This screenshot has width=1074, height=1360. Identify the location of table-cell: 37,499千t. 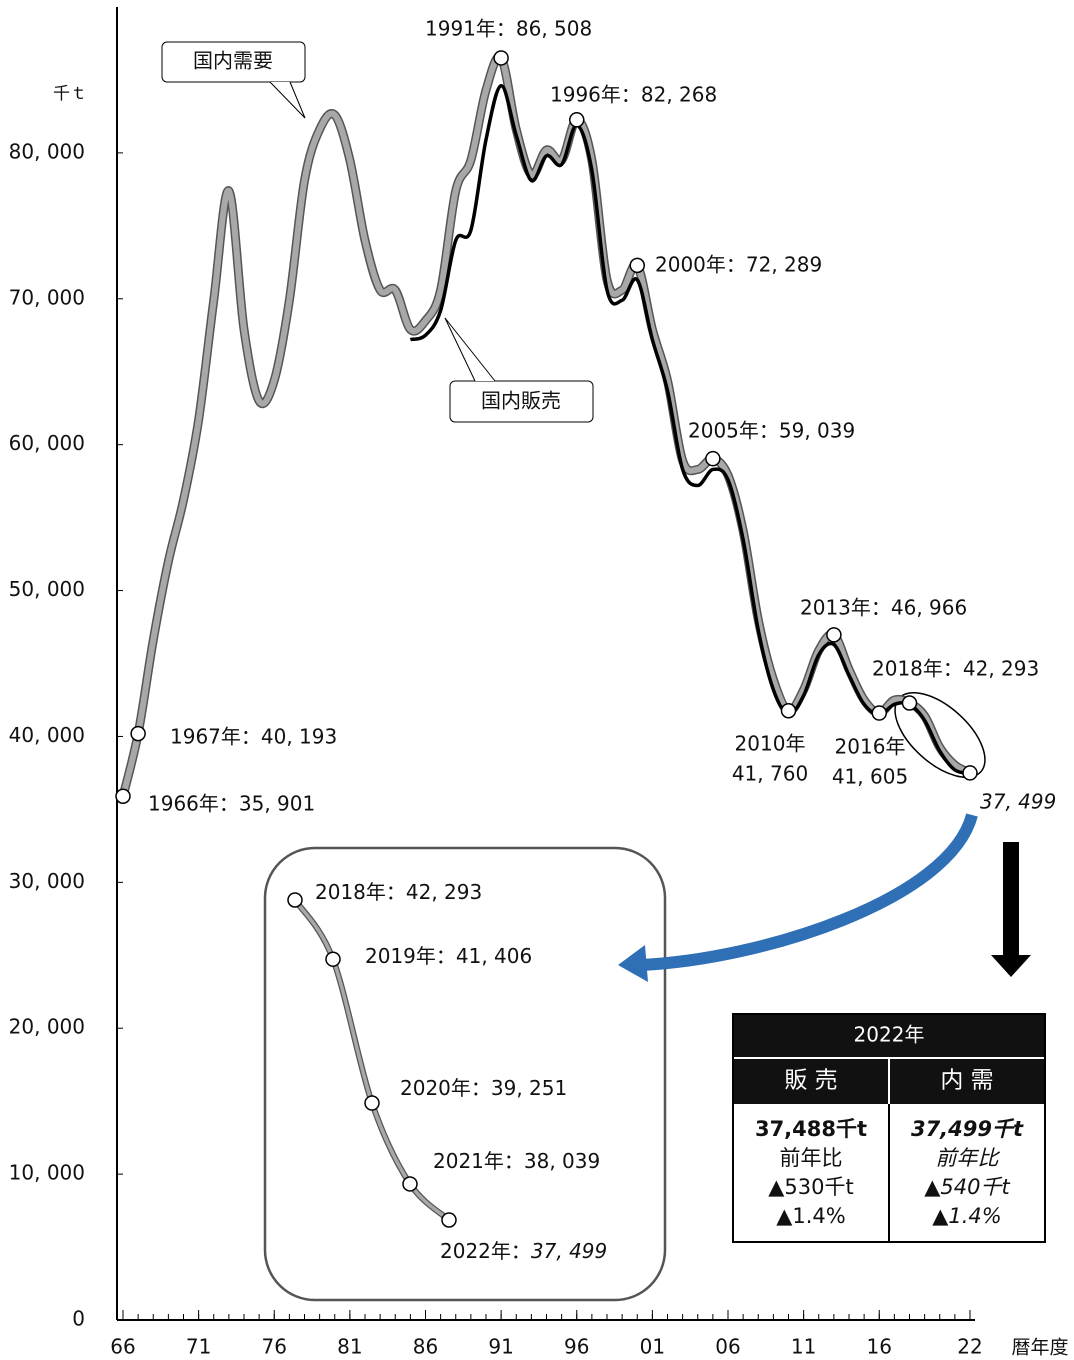
(967, 1129).